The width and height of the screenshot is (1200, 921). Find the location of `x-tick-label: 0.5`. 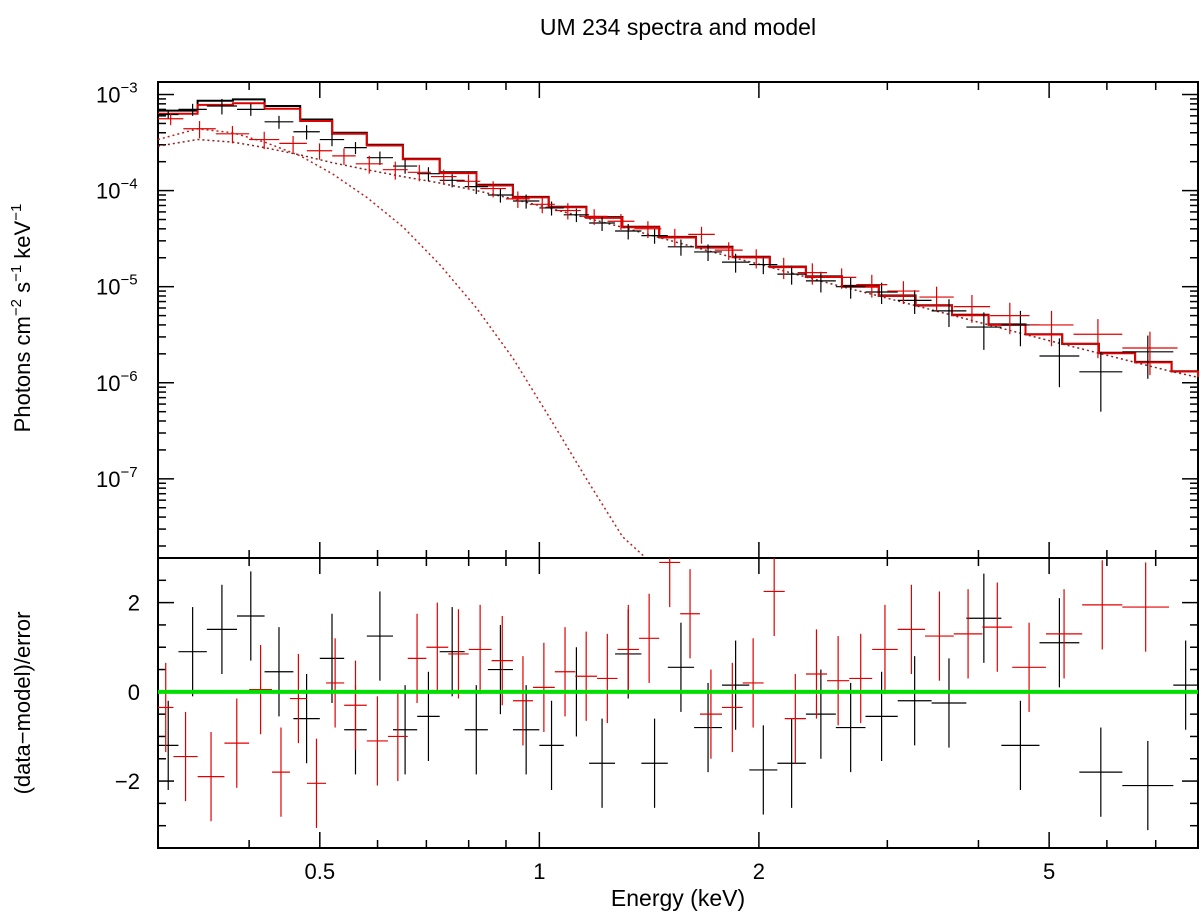

x-tick-label: 0.5 is located at coordinates (320, 871).